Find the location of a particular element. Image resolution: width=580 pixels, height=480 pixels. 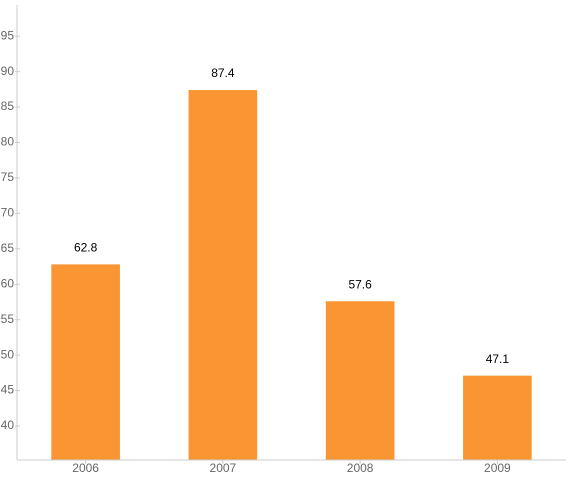

value-label: 87.4 is located at coordinates (223, 73).